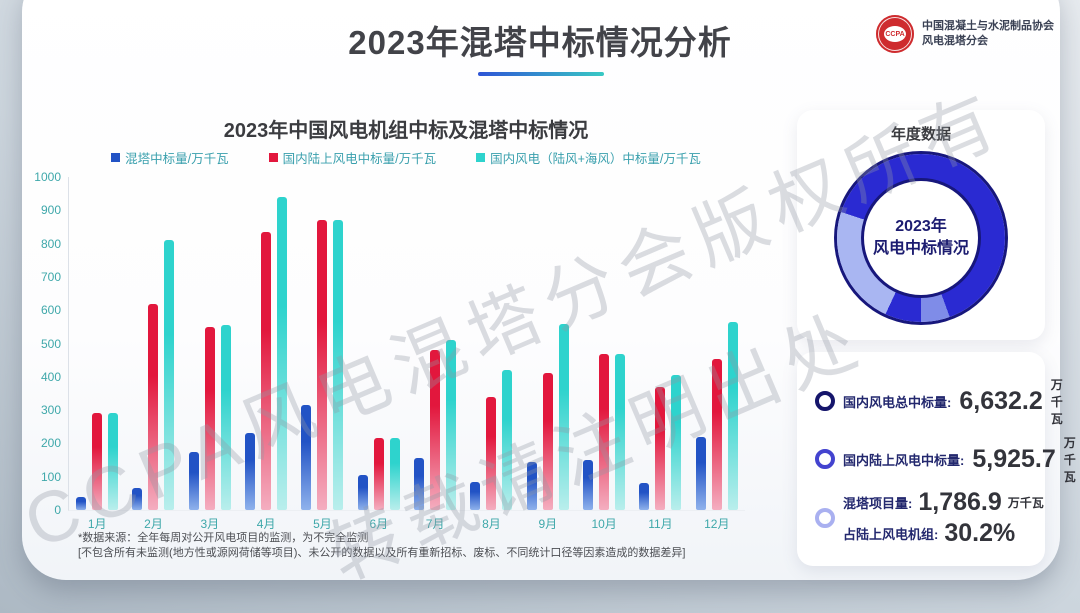 This screenshot has height=613, width=1080. Describe the element at coordinates (717, 524) in the screenshot. I see `x-axis-label: 12月` at that location.